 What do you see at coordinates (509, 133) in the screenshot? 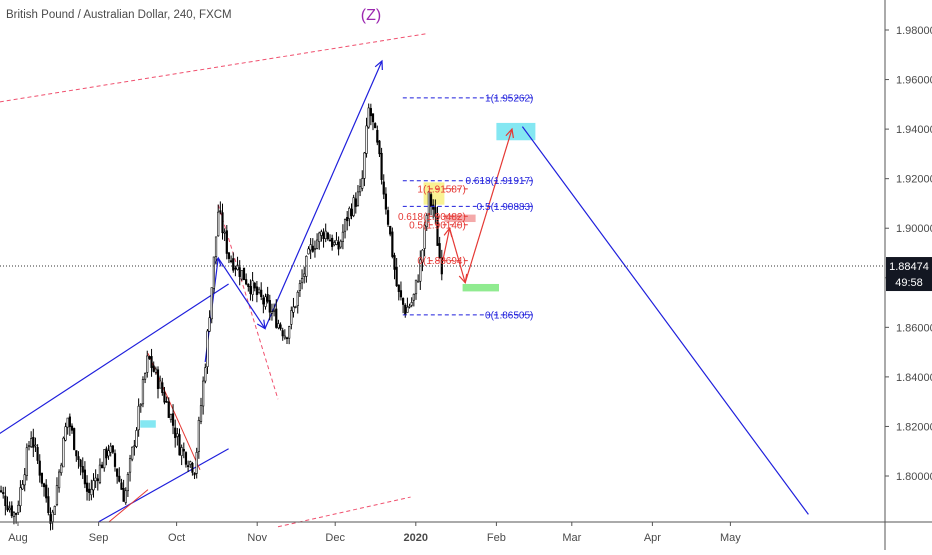
I see `projection-arrow-3-head` at bounding box center [509, 133].